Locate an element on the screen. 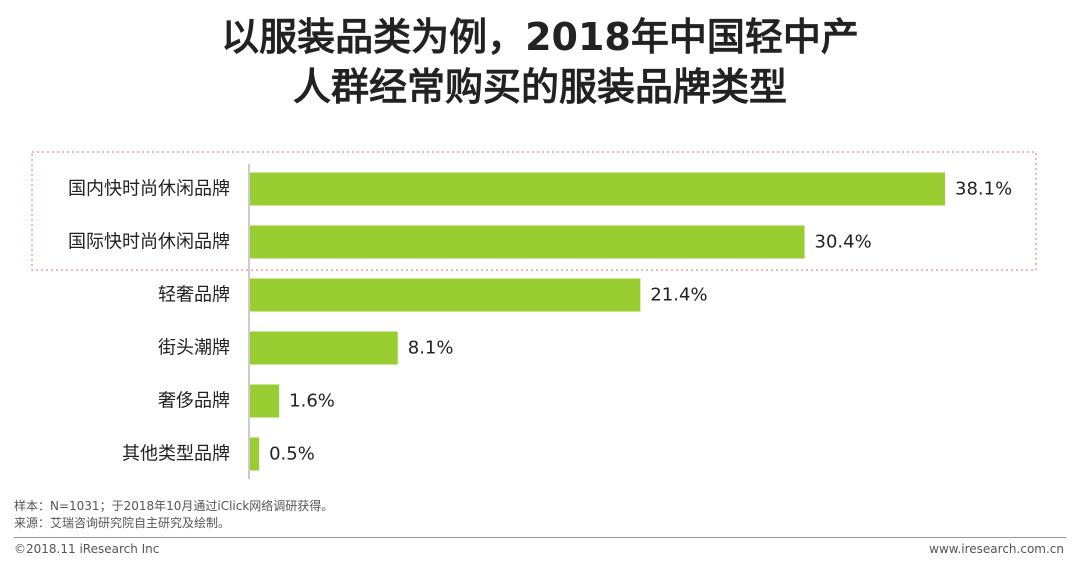 Image resolution: width=1080 pixels, height=566 pixels. category-label: 轻奢品牌 is located at coordinates (194, 295).